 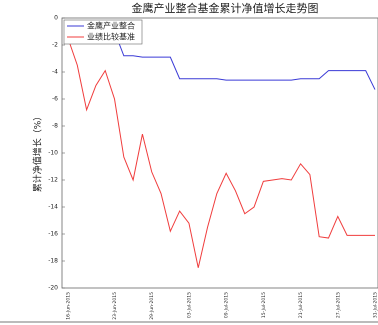 What do you see at coordinates (264, 305) in the screenshot?
I see `x-tick-label: 15-Jul-2015` at bounding box center [264, 305].